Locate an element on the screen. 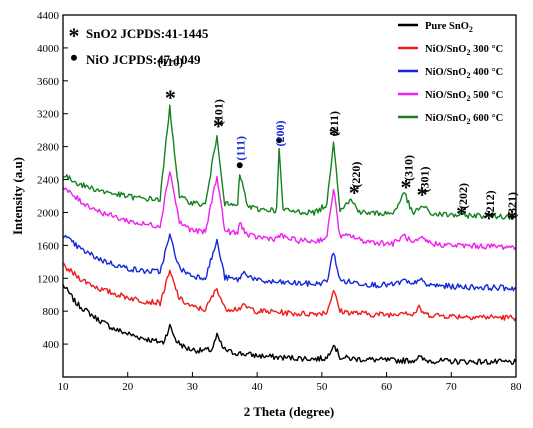 The height and width of the screenshot is (428, 533). miller-index-label: (301) is located at coordinates (425, 180).